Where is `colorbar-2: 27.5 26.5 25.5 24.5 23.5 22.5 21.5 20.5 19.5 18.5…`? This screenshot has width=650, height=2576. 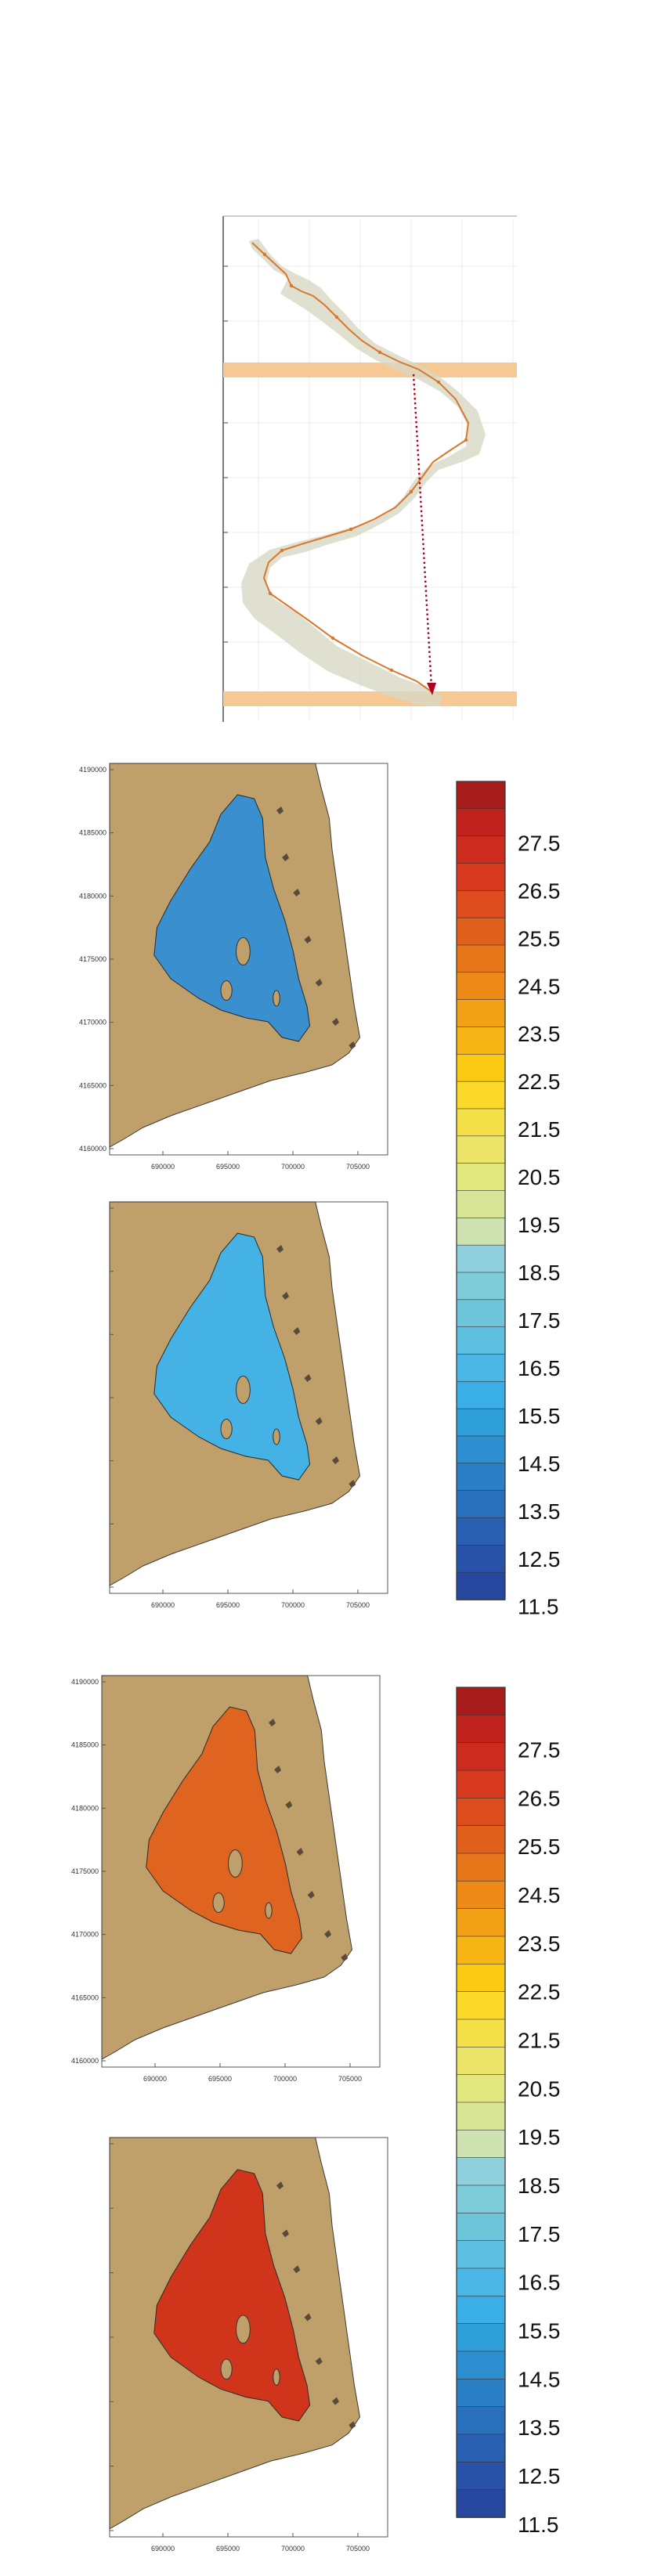
colorbar-2: 27.5 26.5 25.5 24.5 23.5 22.5 21.5 20.5 19.5 18.5… is located at coordinates (508, 2112).